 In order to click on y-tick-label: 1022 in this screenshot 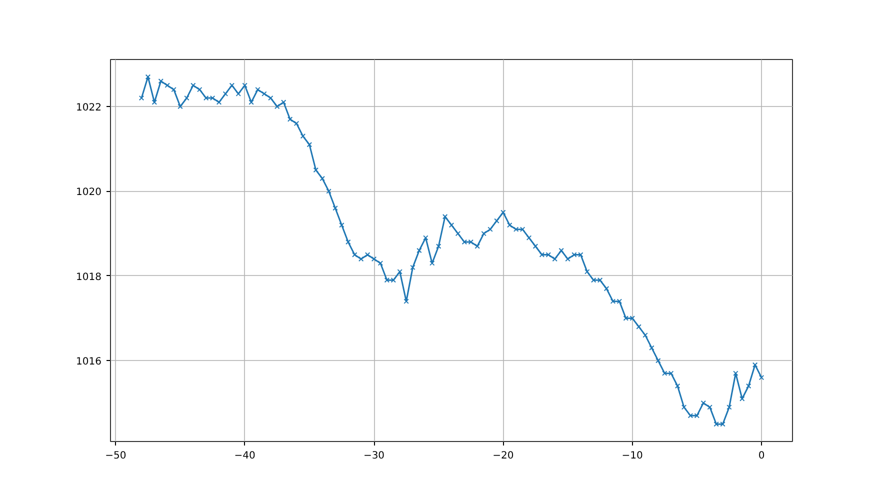, I will do `click(89, 108)`.